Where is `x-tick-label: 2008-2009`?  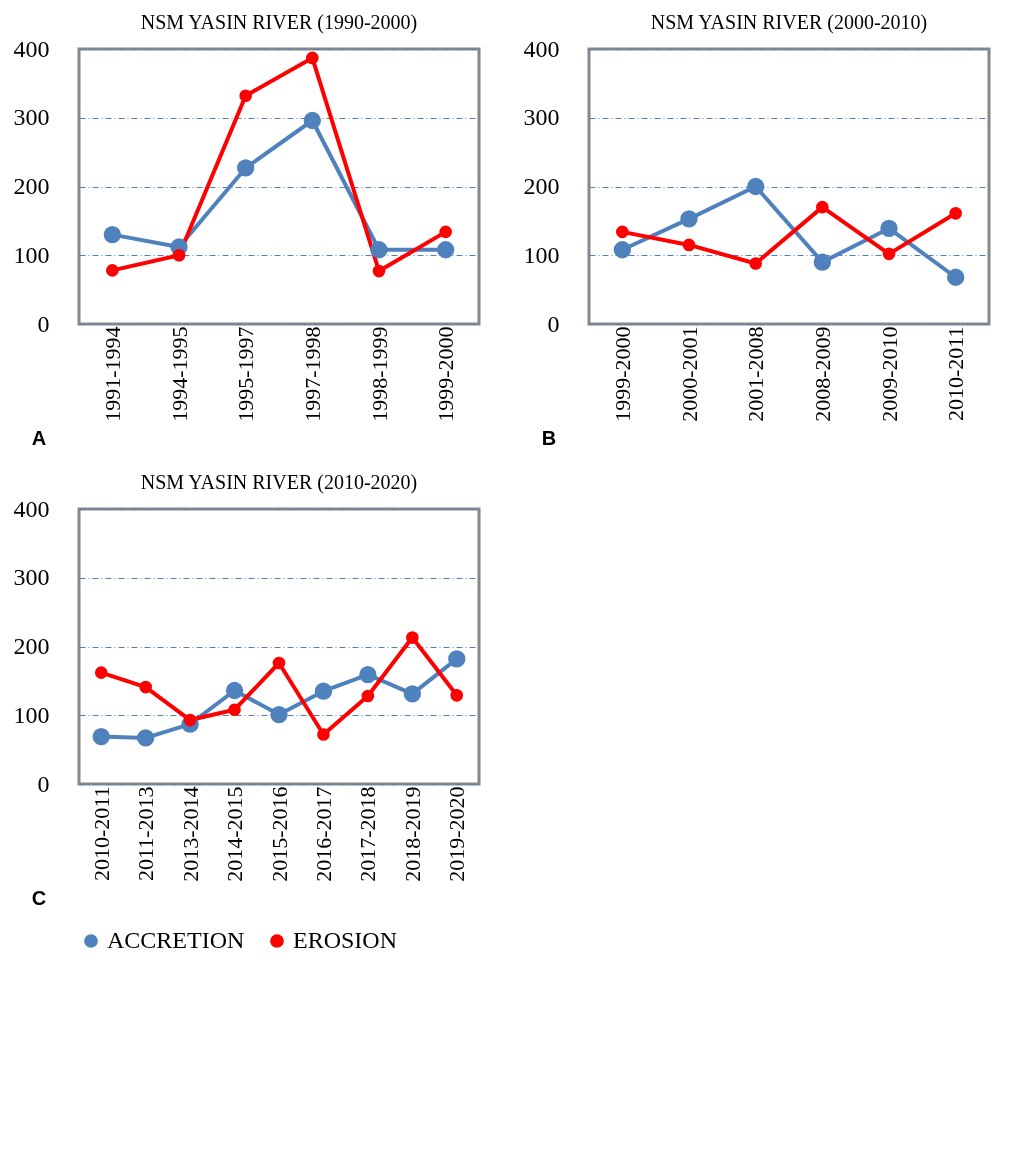 x-tick-label: 2008-2009 is located at coordinates (822, 374).